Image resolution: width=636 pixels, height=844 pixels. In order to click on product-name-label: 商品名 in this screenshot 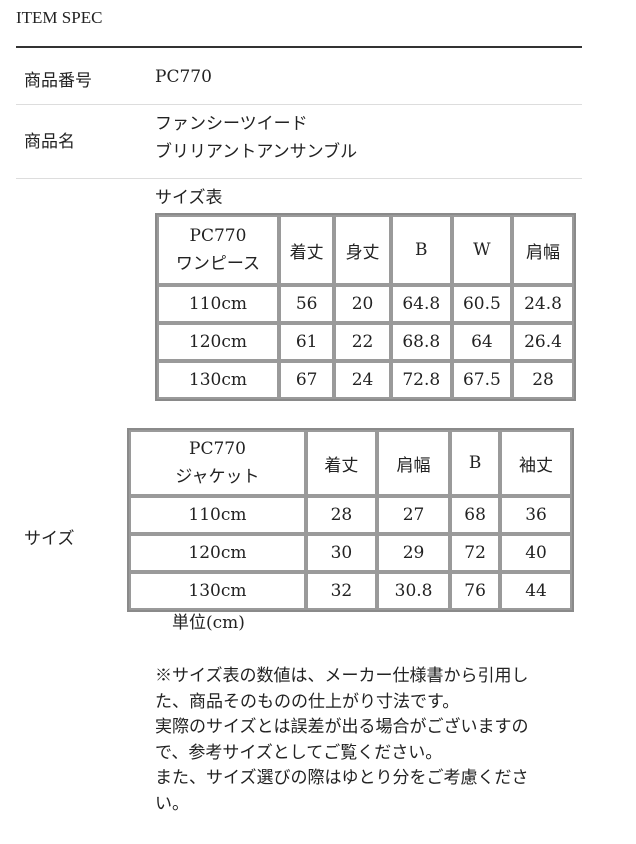, I will do `click(49, 142)`.